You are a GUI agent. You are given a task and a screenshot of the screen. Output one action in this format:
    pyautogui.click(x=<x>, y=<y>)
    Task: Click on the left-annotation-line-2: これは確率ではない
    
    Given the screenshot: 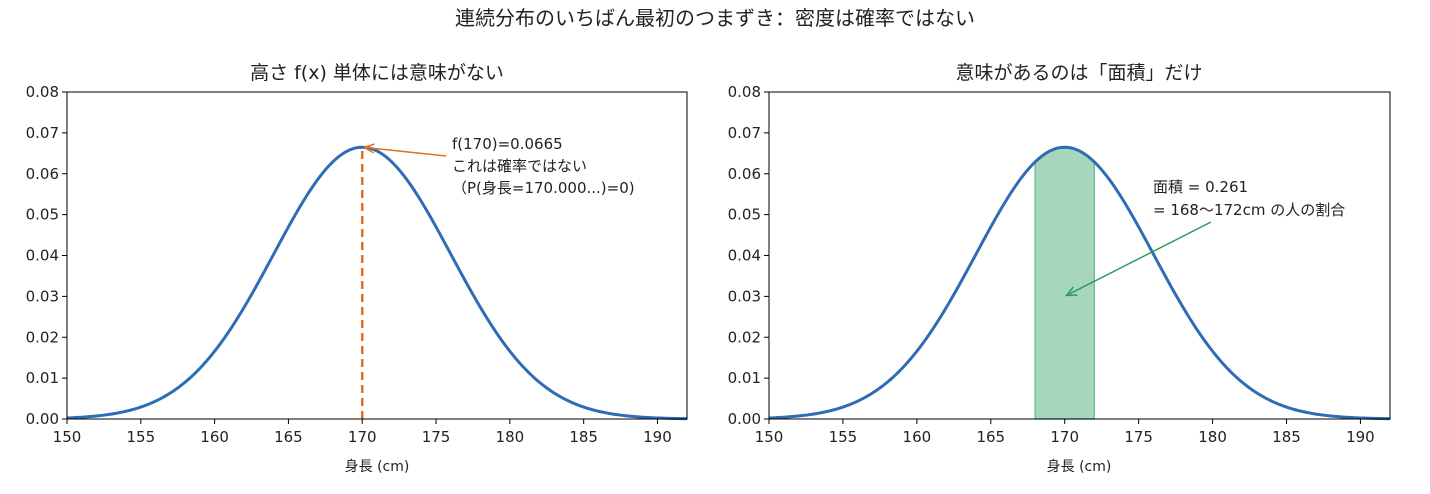 What is the action you would take?
    pyautogui.click(x=519, y=166)
    